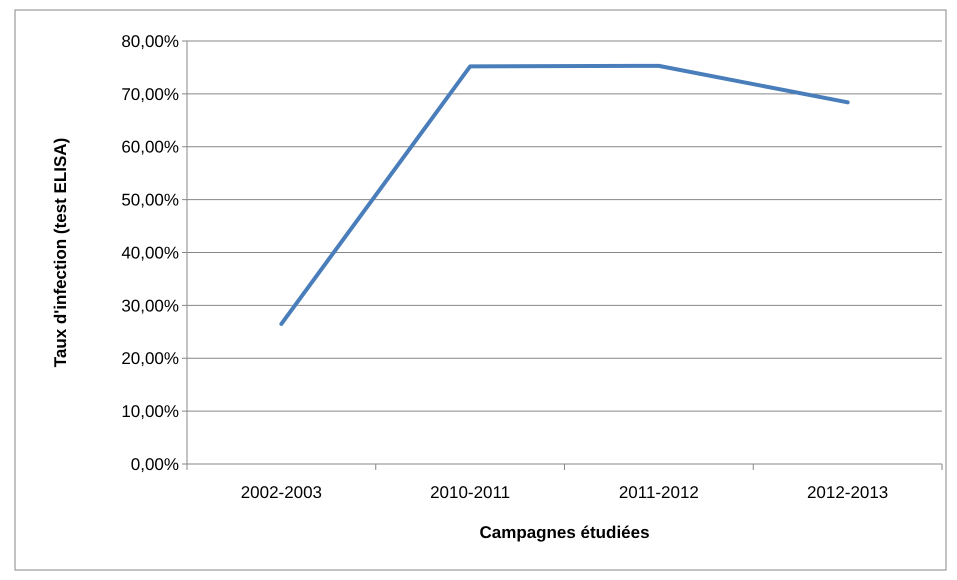 The image size is (957, 580). What do you see at coordinates (154, 464) in the screenshot?
I see `y-tick-label: 0,00%` at bounding box center [154, 464].